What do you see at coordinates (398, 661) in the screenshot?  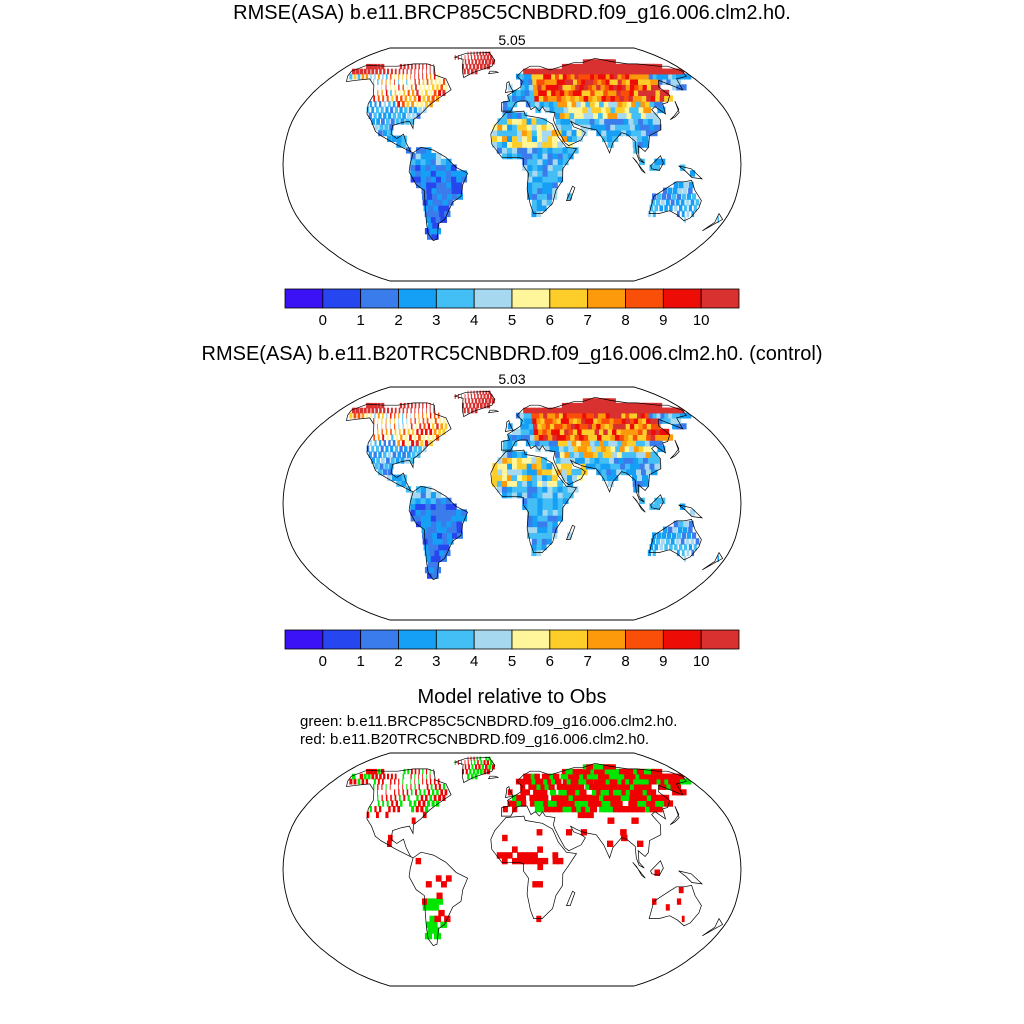 I see `colorbar-tick-label: 2` at bounding box center [398, 661].